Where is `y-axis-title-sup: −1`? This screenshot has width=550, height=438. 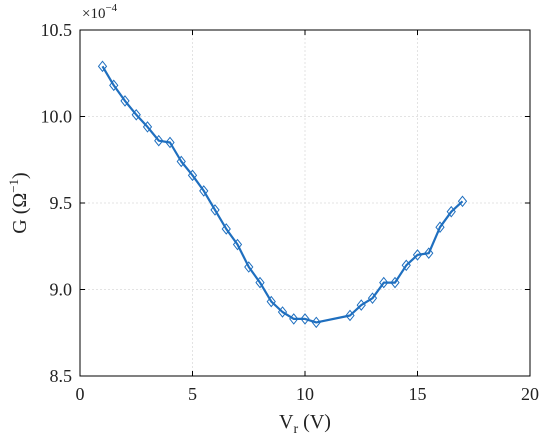 y-axis-title-sup: −1 is located at coordinates (13, 186).